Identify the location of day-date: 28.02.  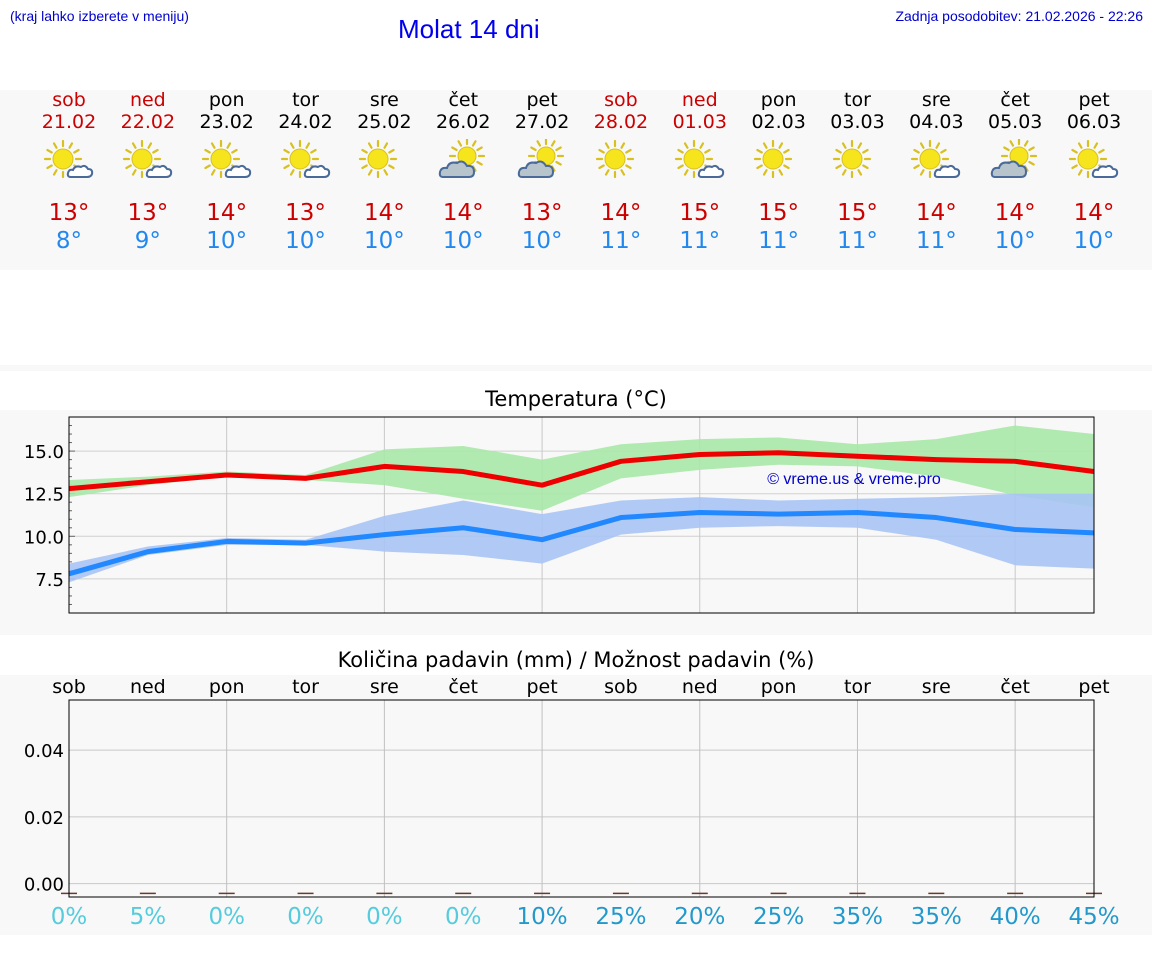
(621, 122).